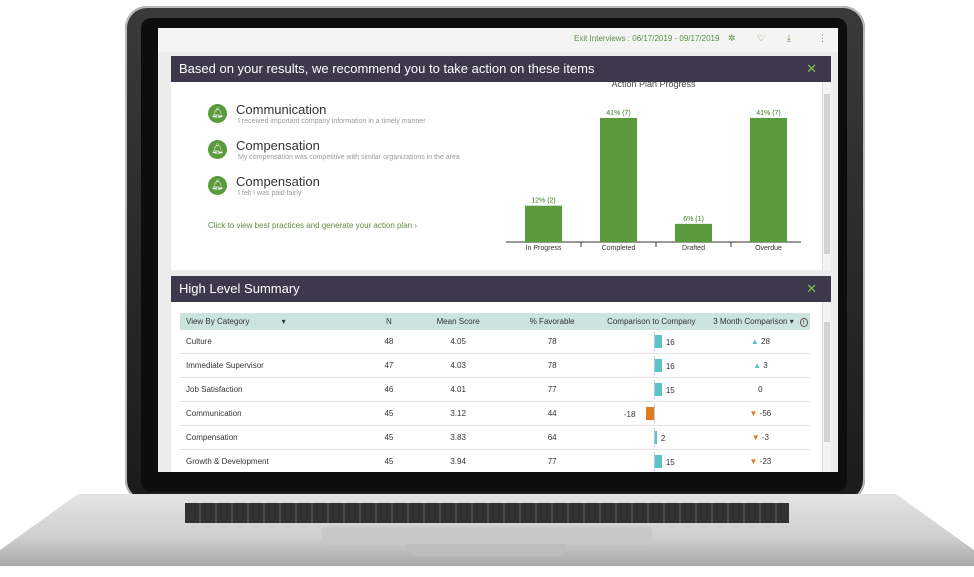  What do you see at coordinates (629, 414) in the screenshot?
I see `comparison-value: -18` at bounding box center [629, 414].